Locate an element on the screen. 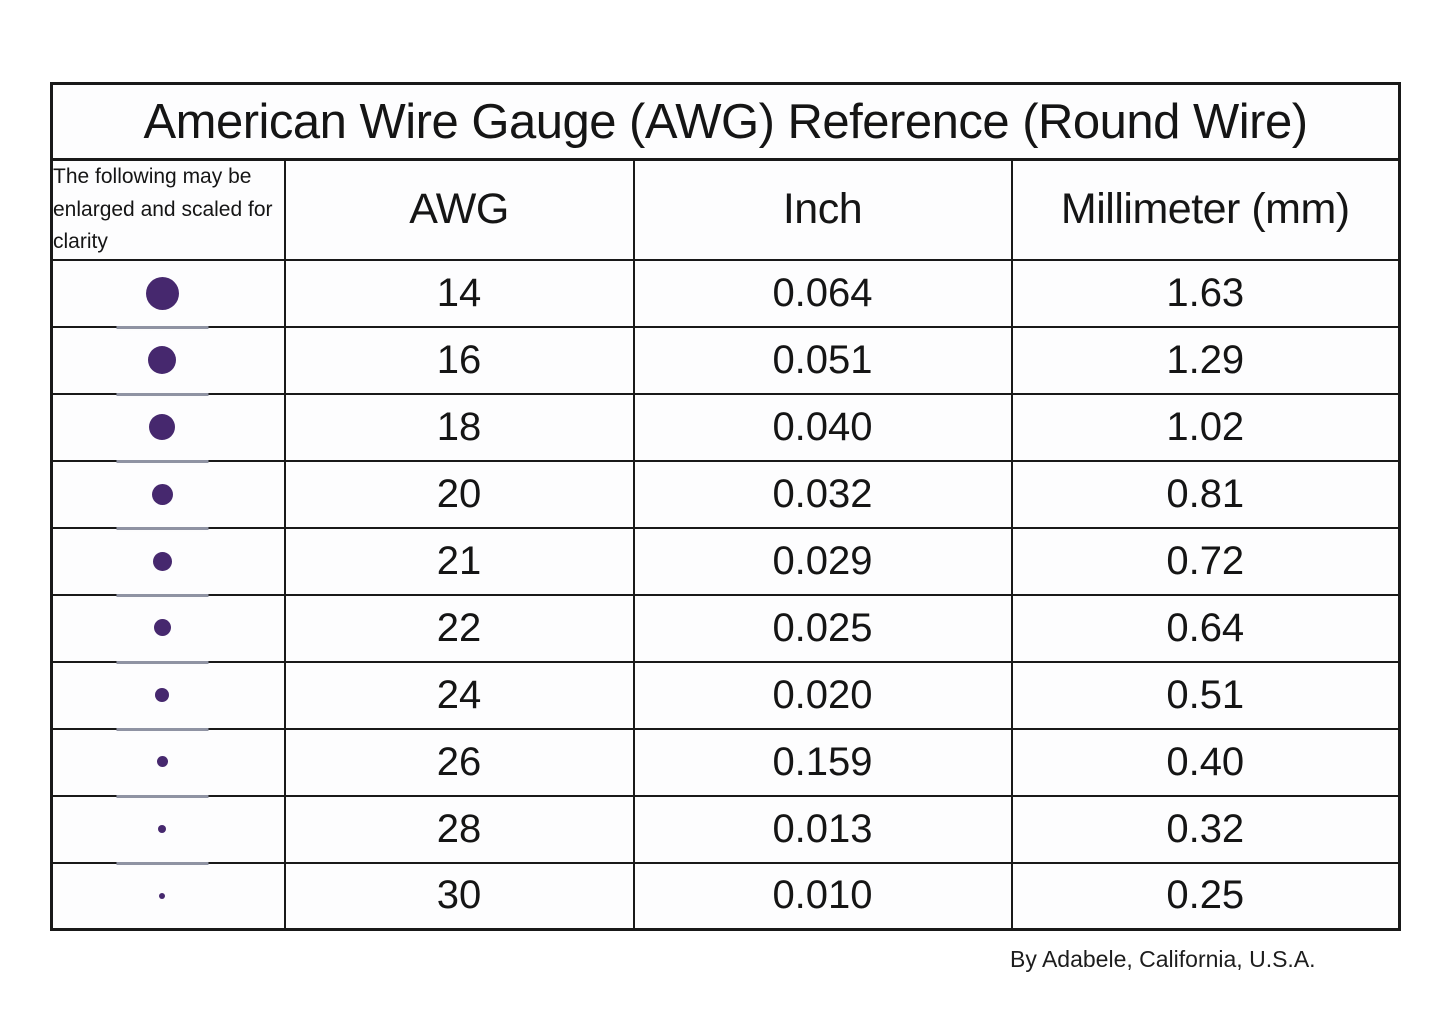  awg-cell: 28 is located at coordinates (459, 829).